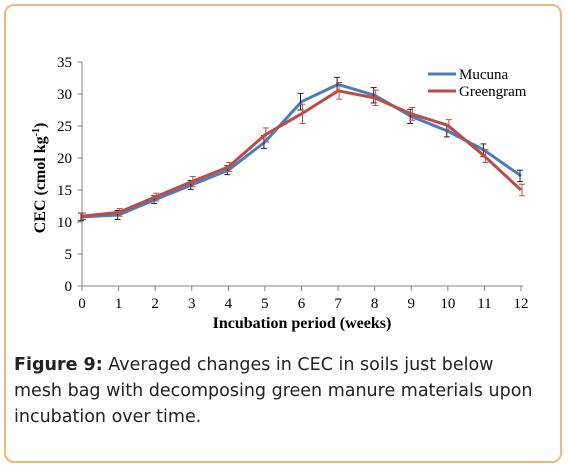 This screenshot has height=469, width=568. I want to click on y-tick-label: 15, so click(64, 191).